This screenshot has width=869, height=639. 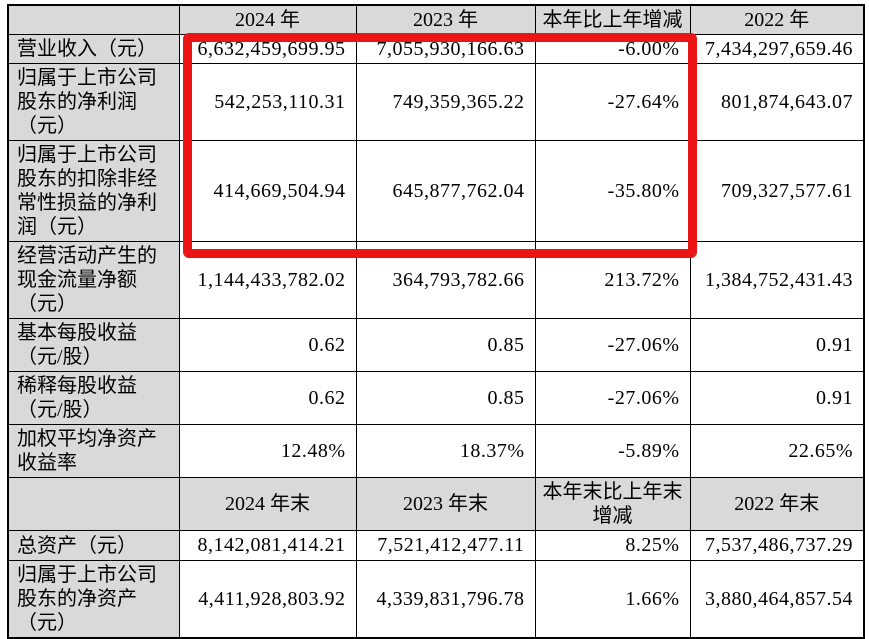 What do you see at coordinates (445, 280) in the screenshot?
I see `value-cell-2023: 364,793,782.66` at bounding box center [445, 280].